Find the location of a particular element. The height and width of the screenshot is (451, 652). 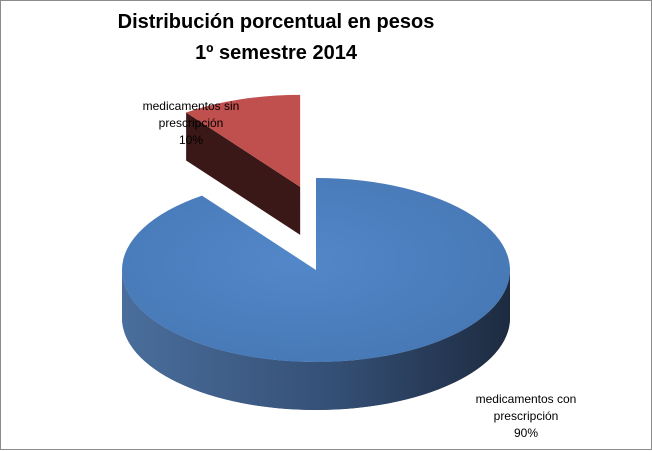

slice-value-label: 90% is located at coordinates (526, 433).